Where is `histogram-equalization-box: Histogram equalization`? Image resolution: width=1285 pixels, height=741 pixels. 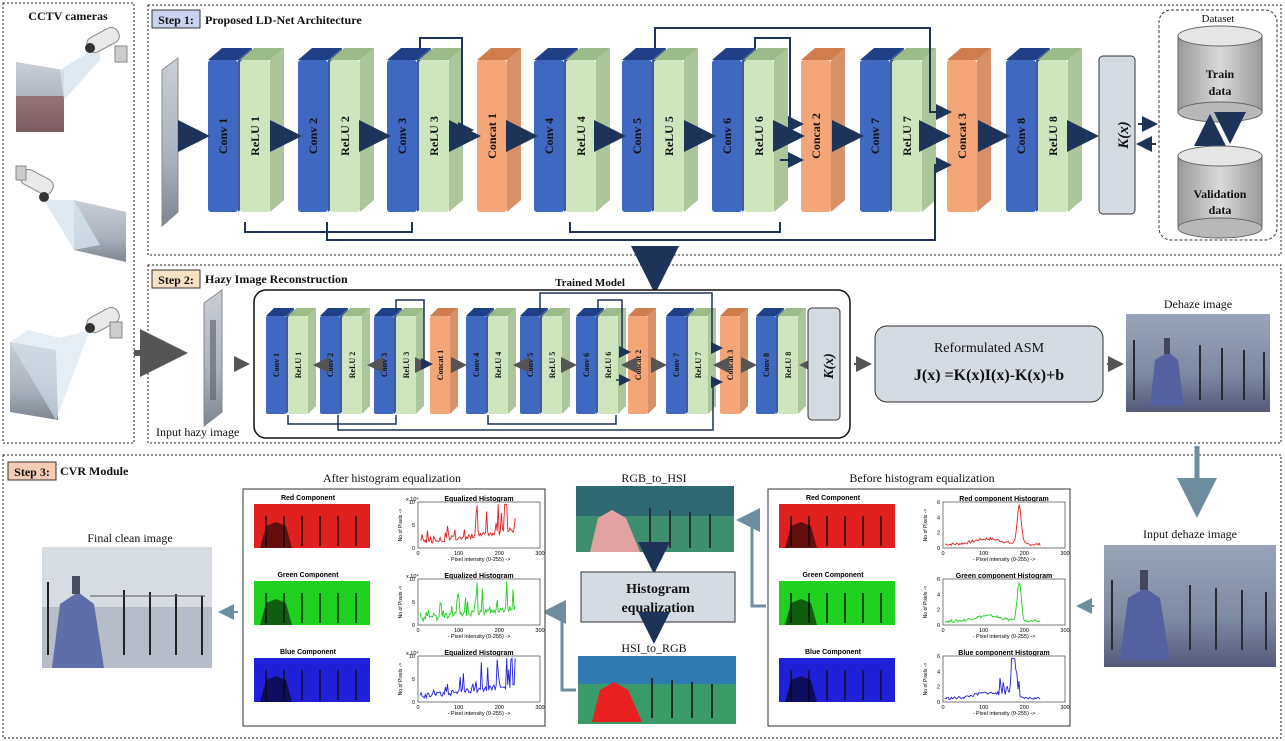
histogram-equalization-box: Histogram equalization is located at coordinates (658, 597).